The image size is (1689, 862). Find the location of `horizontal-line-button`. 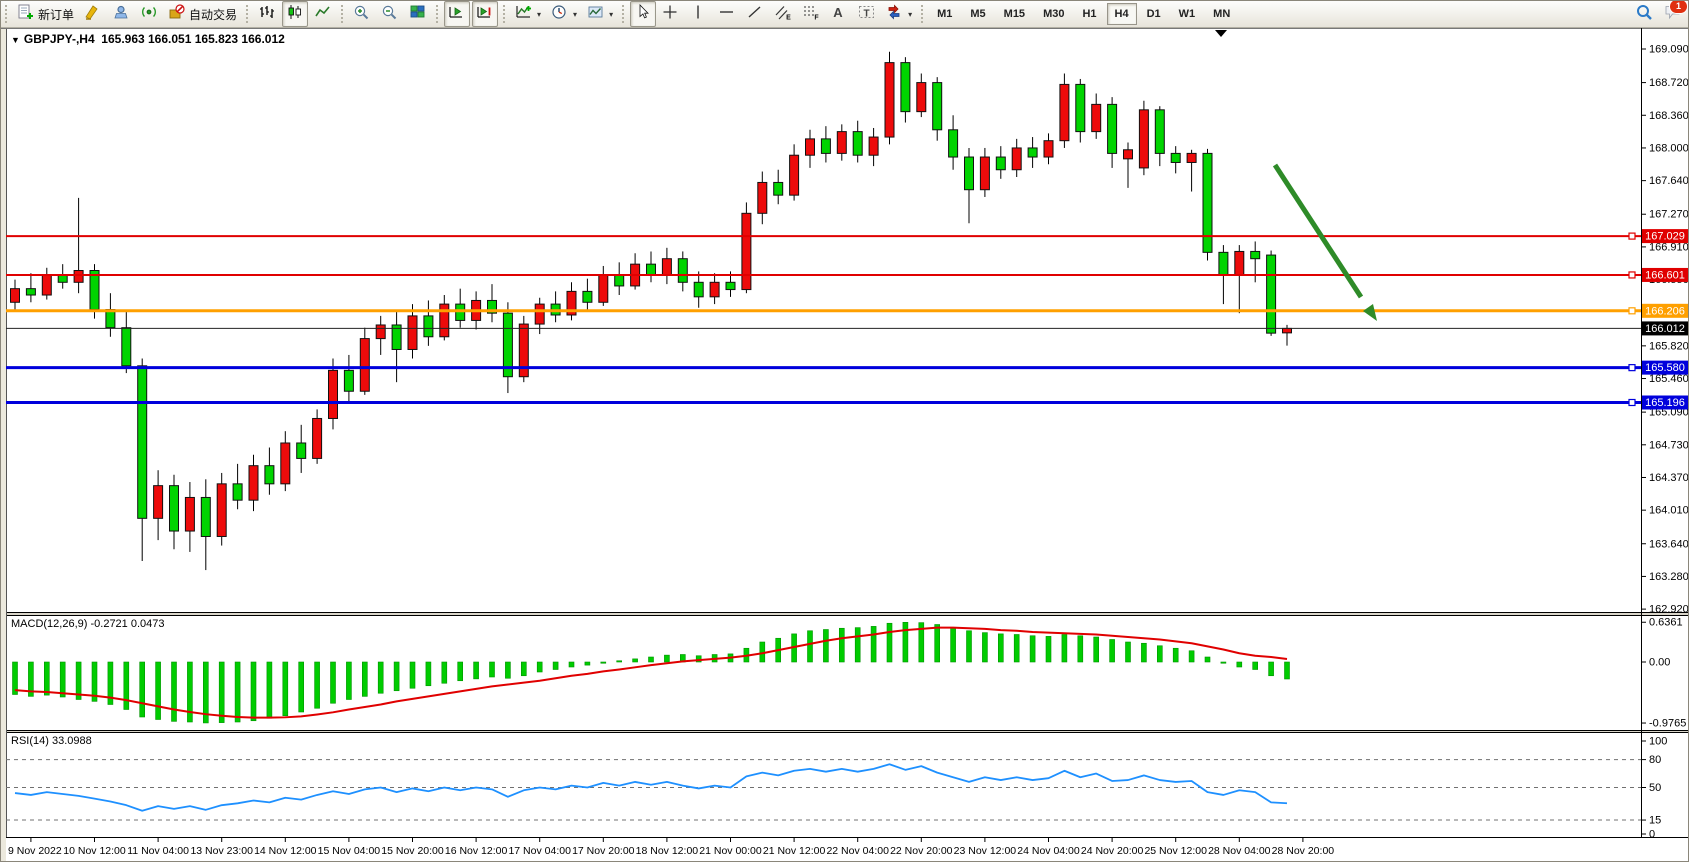

horizontal-line-button is located at coordinates (727, 14).